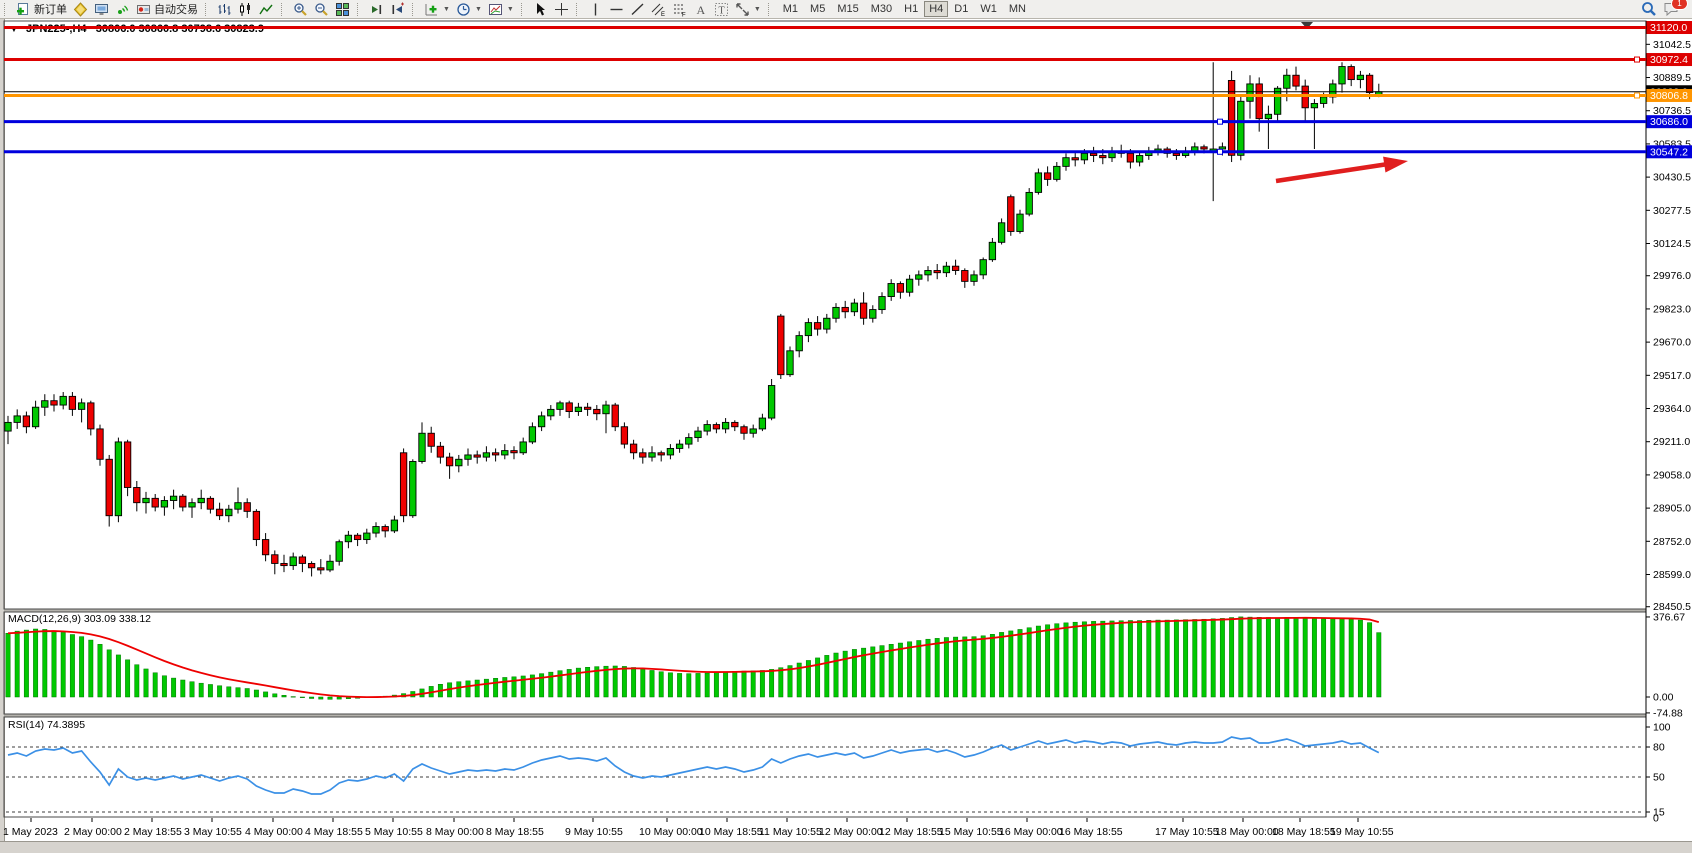 The image size is (1692, 853). Describe the element at coordinates (1679, 5) in the screenshot. I see `notification-badge: 1` at that location.